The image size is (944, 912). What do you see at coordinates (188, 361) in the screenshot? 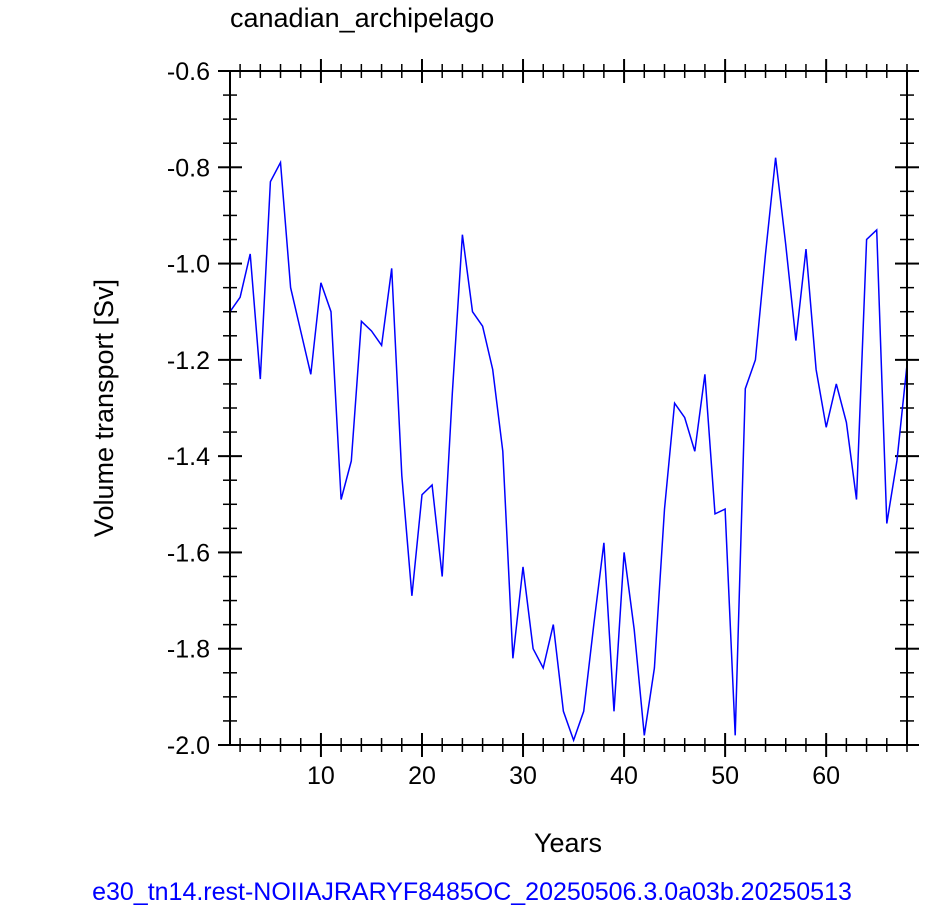
I see `y-tick-label: -1.2` at bounding box center [188, 361].